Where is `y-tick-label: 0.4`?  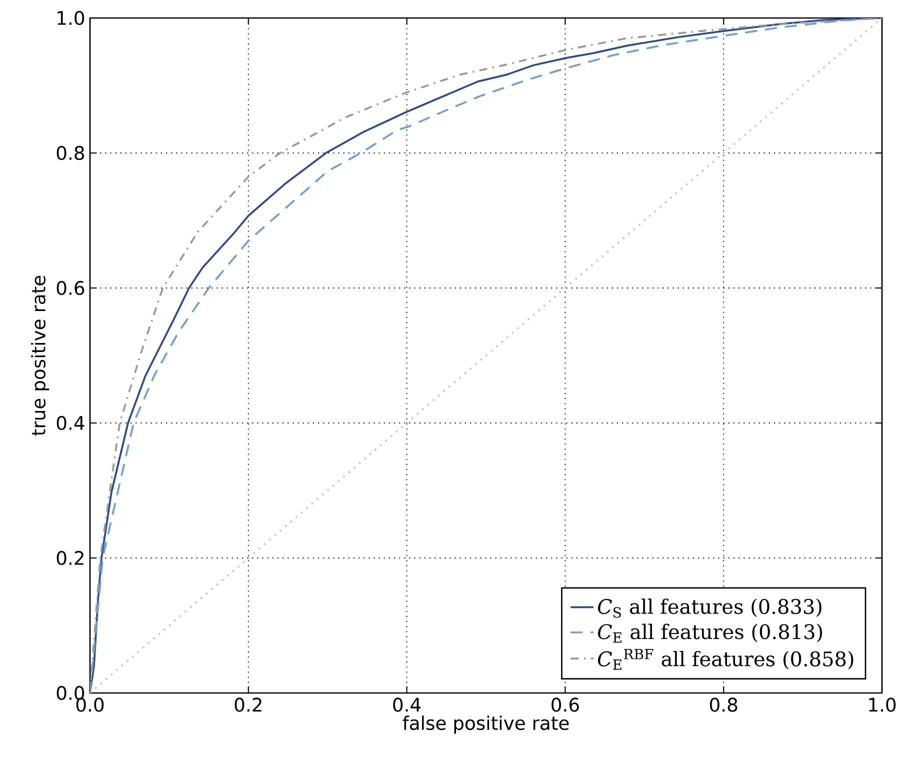 y-tick-label: 0.4 is located at coordinates (70, 423).